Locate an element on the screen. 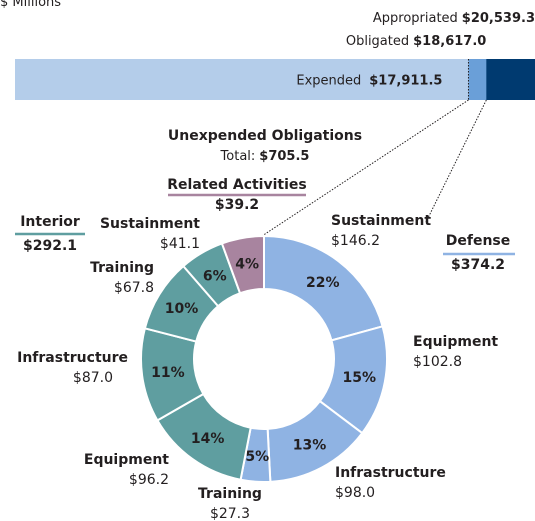 Image resolution: width=535 pixels, height=521 pixels. segment-value: $146.2 is located at coordinates (355, 241).